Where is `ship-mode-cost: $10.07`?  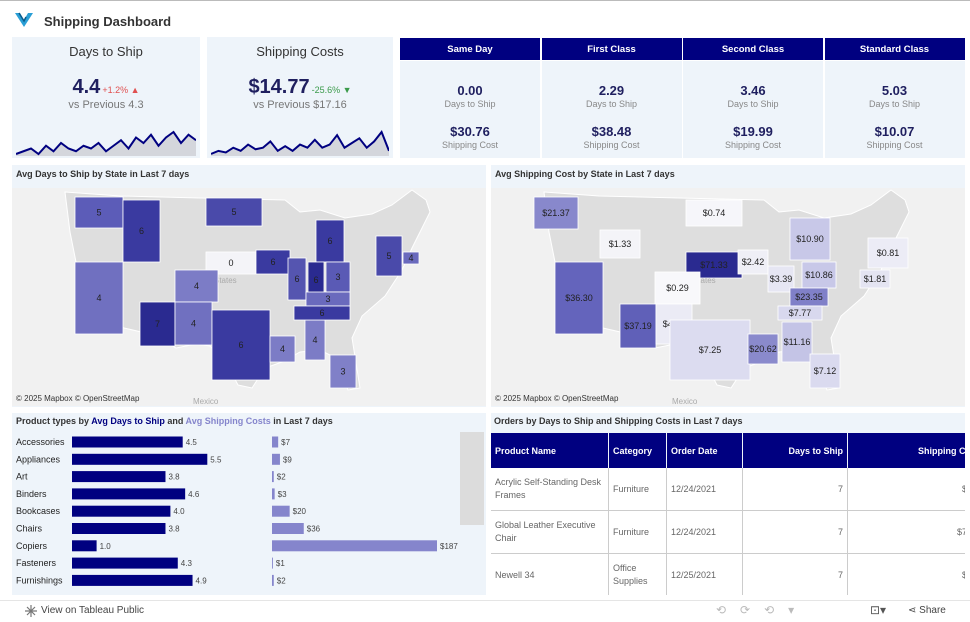
ship-mode-cost: $10.07 is located at coordinates (894, 131).